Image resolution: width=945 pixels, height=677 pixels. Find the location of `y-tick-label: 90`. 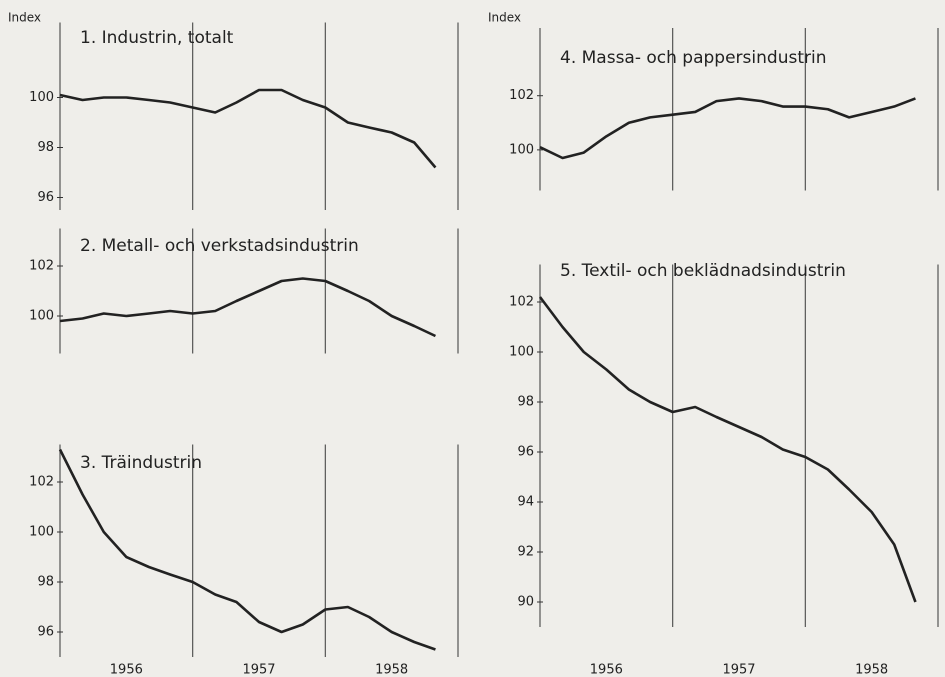

y-tick-label: 90 is located at coordinates (525, 602).